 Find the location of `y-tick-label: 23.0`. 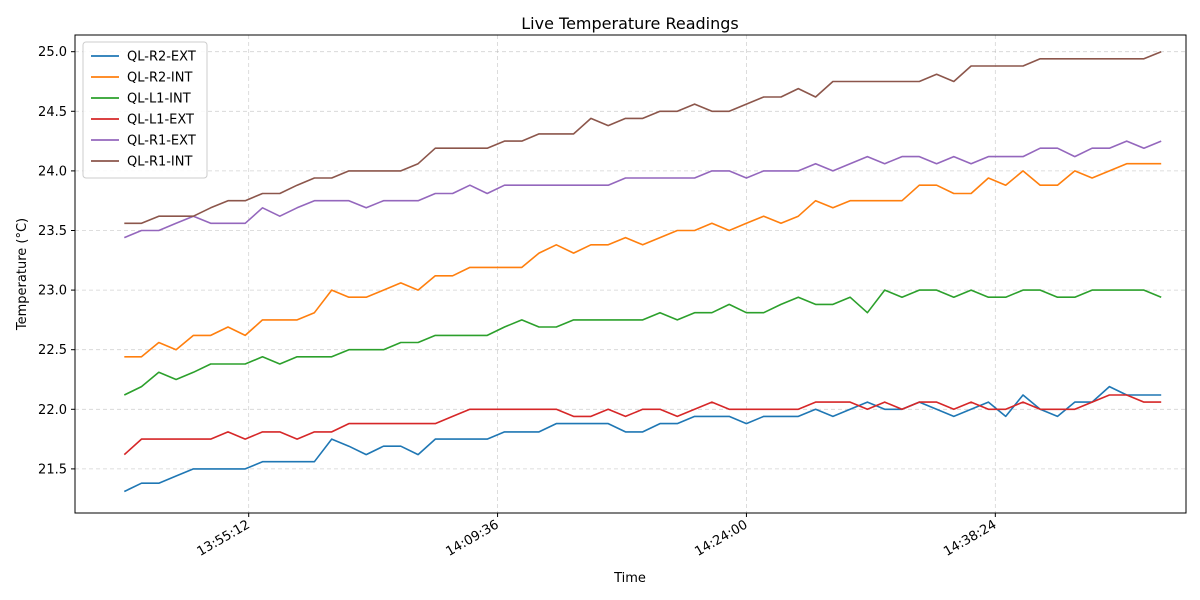

y-tick-label: 23.0 is located at coordinates (52, 291).